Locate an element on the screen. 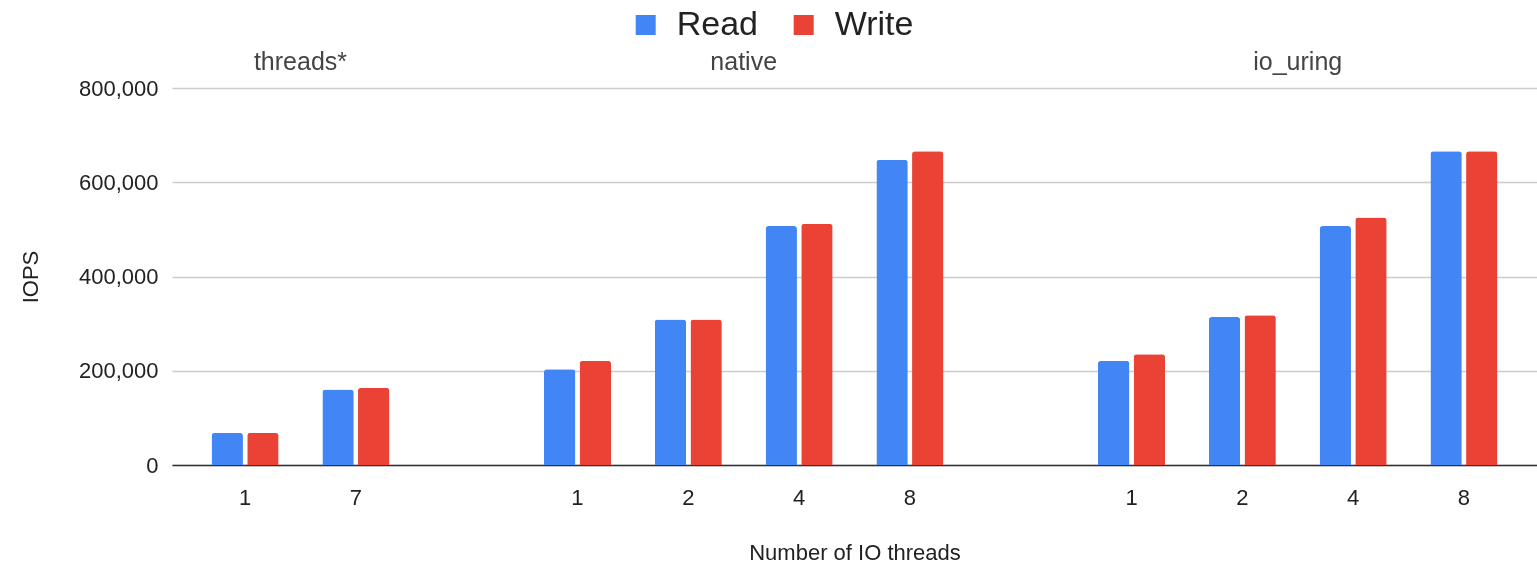  text: io_uring is located at coordinates (1298, 61).